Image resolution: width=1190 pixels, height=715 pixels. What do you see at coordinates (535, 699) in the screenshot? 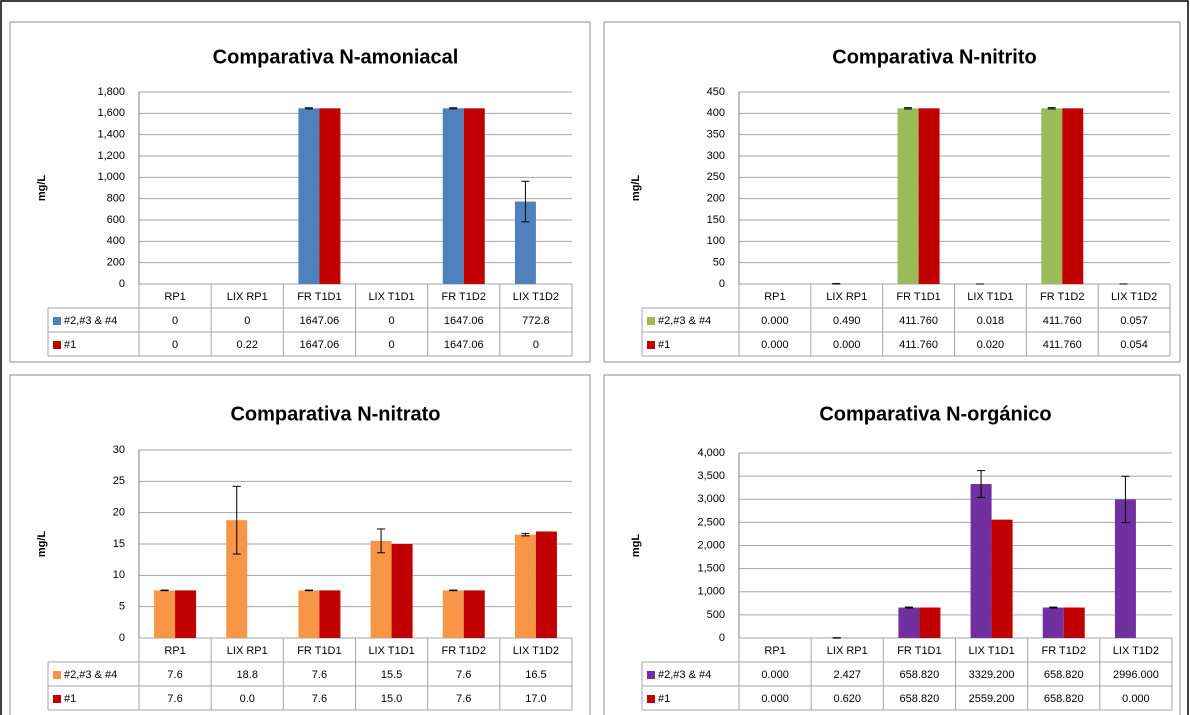
I see `table-value: 17.0` at bounding box center [535, 699].